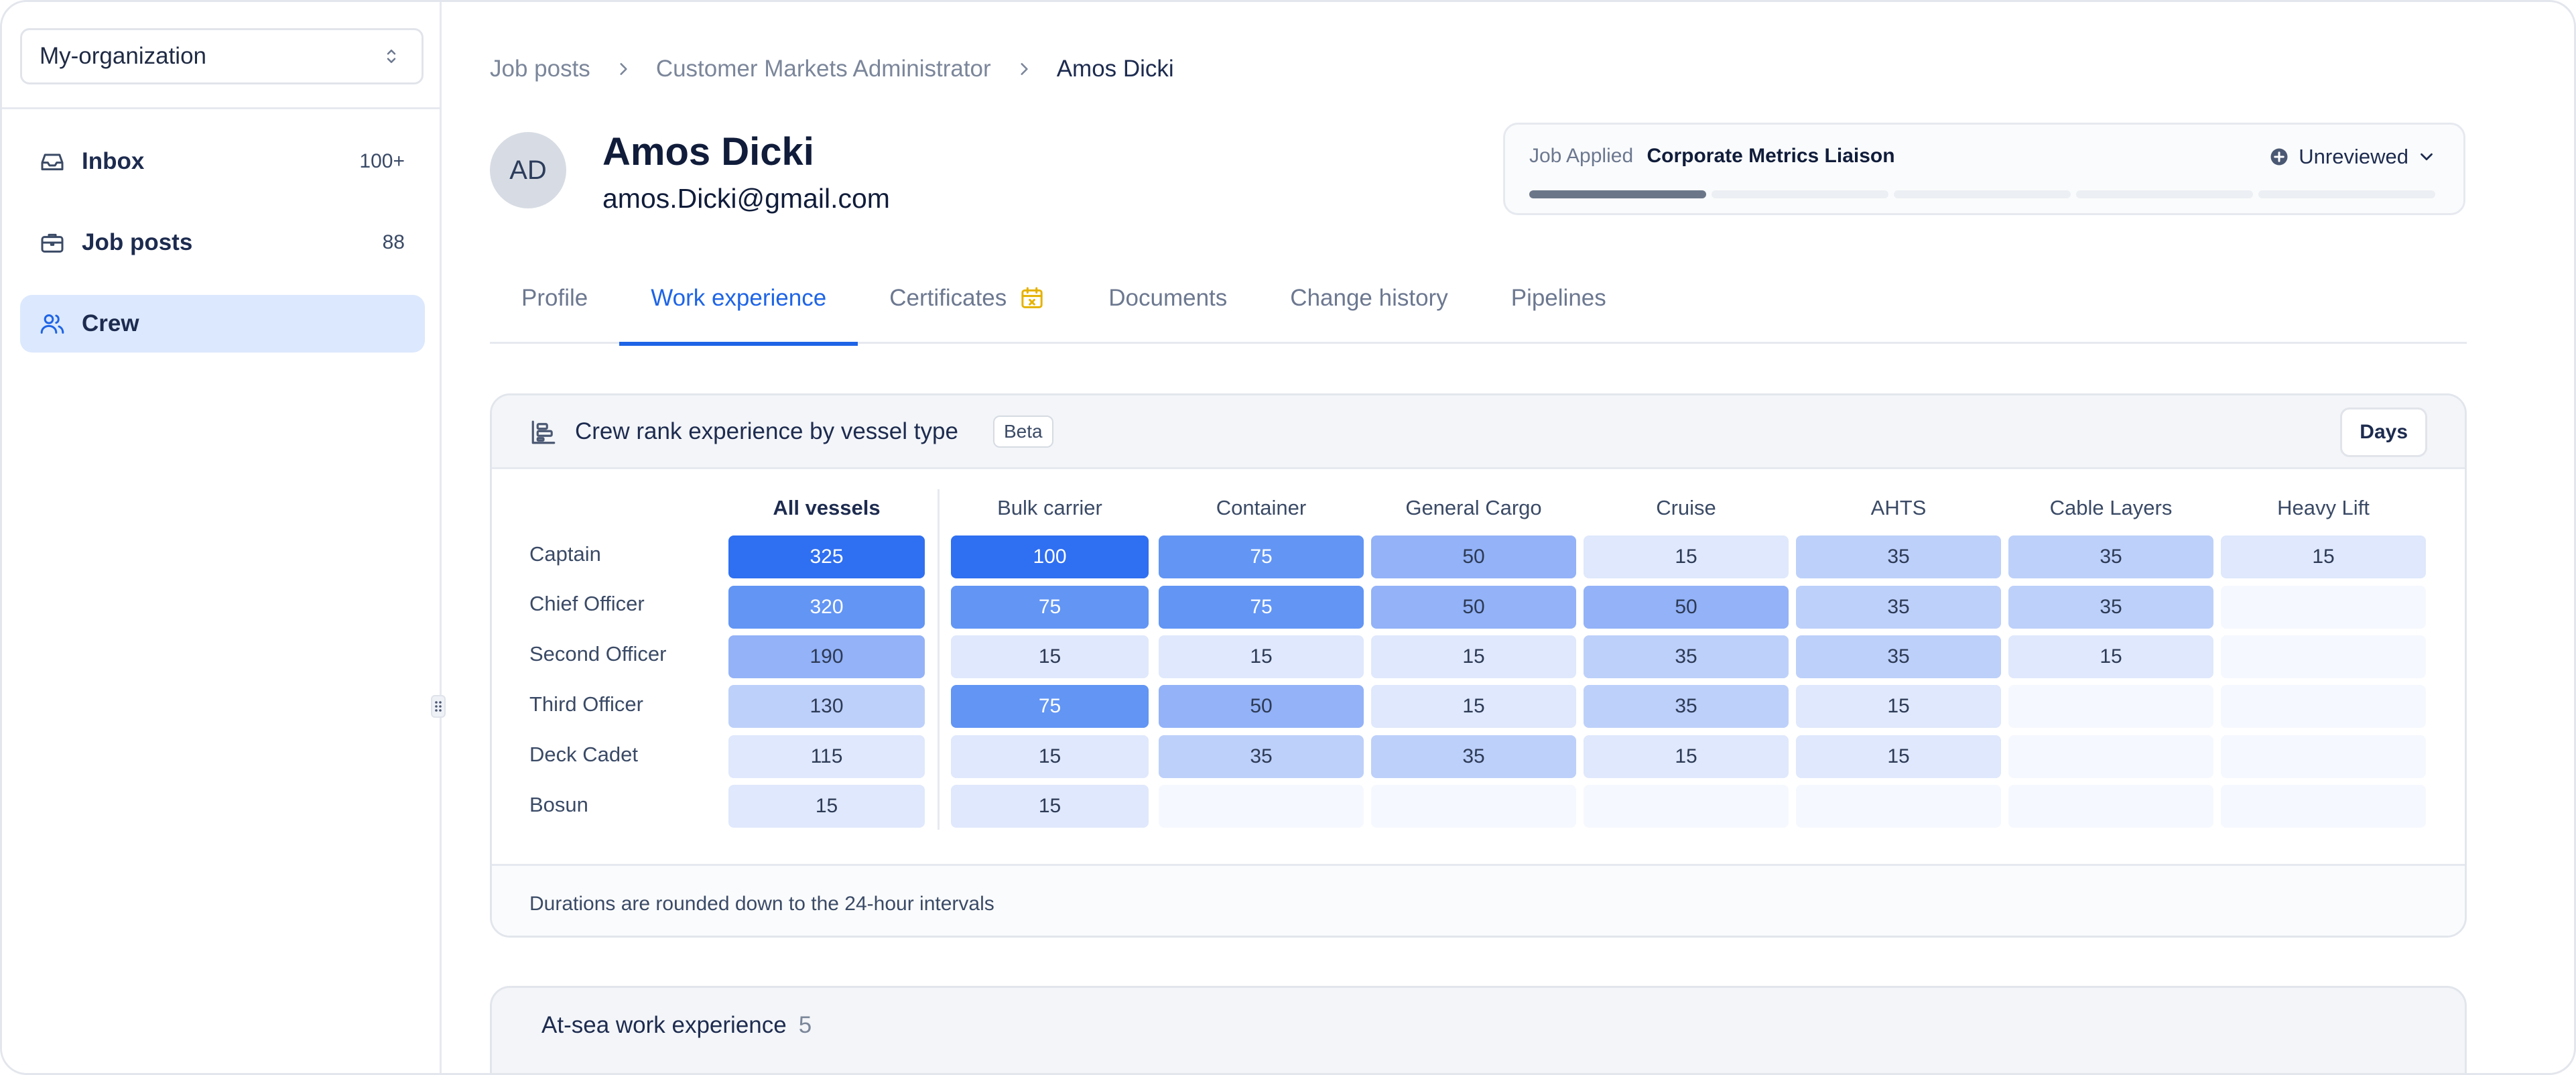  I want to click on column-header: General Cargo, so click(1473, 507).